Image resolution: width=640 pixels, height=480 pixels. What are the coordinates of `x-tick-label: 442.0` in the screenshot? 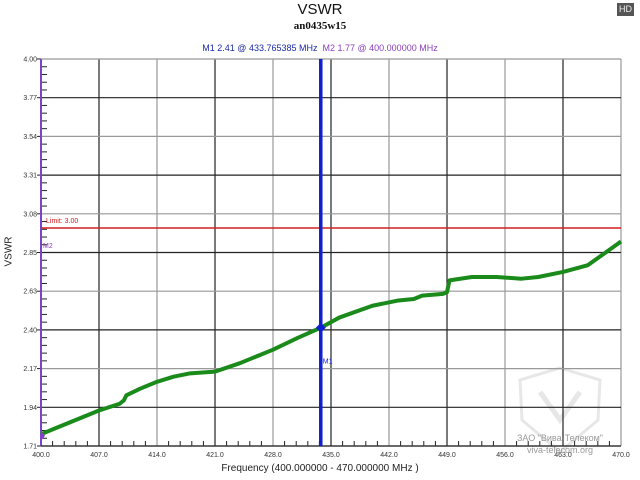 It's located at (389, 455).